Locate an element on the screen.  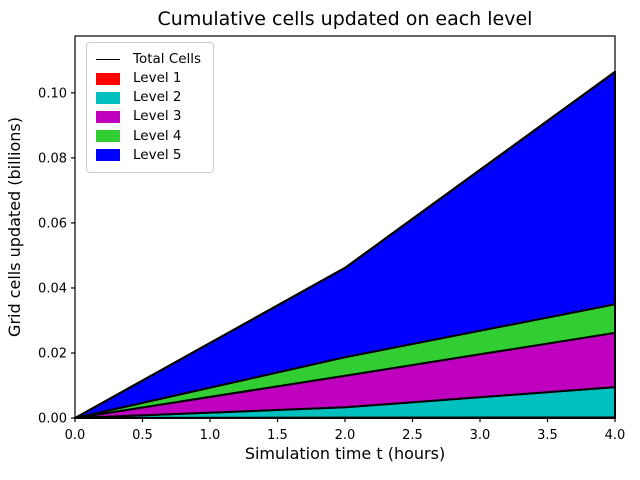
x-tick-label: 1.5 is located at coordinates (277, 435).